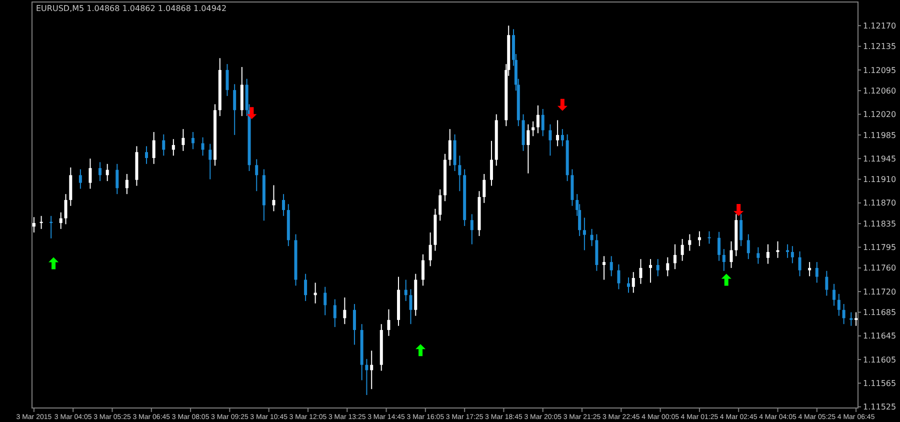 This screenshot has width=900, height=422. Describe the element at coordinates (879, 247) in the screenshot. I see `y-tick-label: 1.11795` at that location.